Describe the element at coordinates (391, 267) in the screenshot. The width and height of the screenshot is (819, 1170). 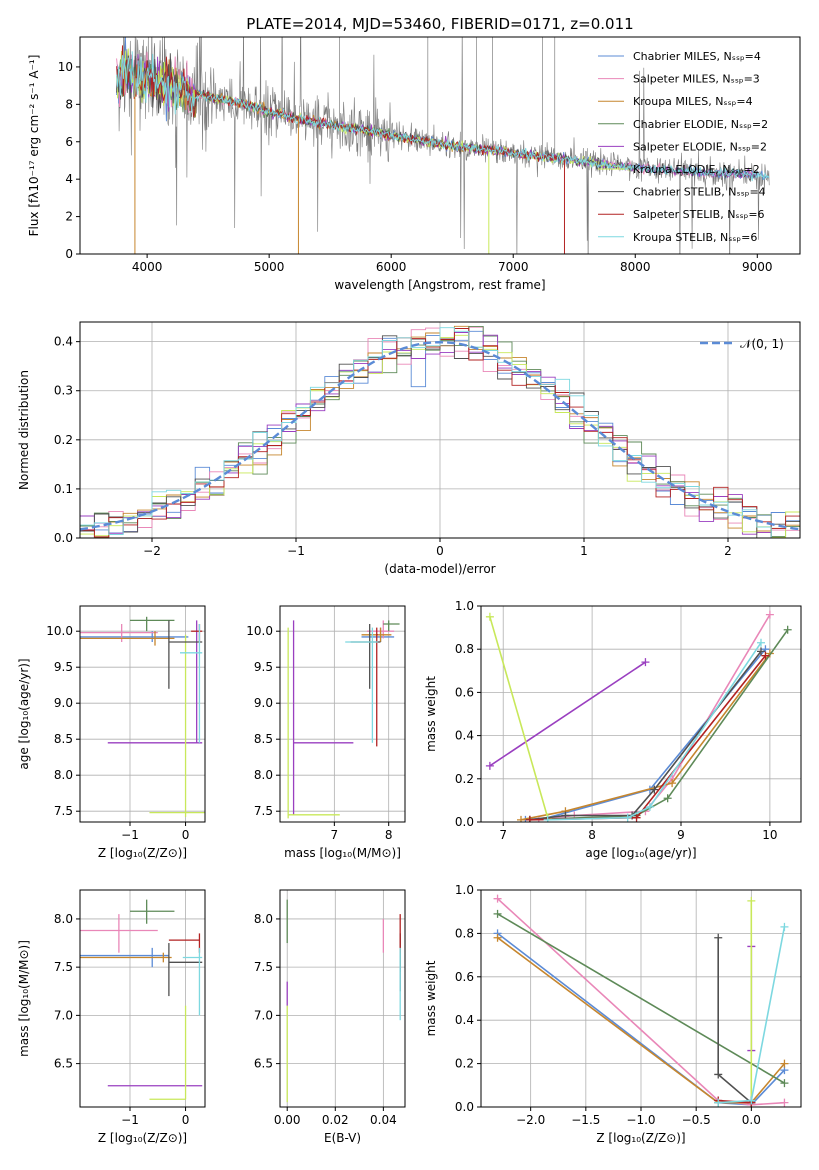
I see `x-tick-label: 6000` at that location.